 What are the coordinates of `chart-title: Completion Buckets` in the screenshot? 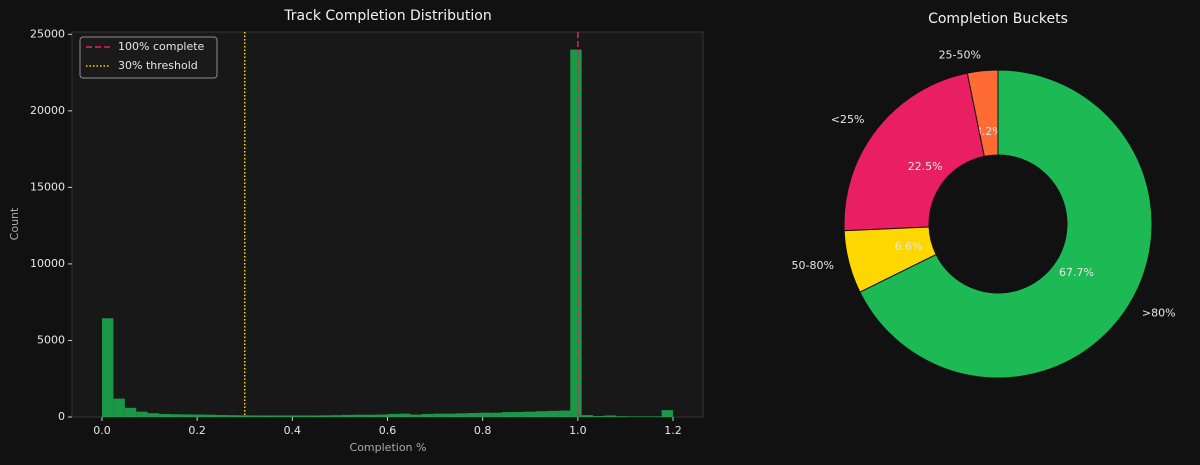 It's located at (998, 19).